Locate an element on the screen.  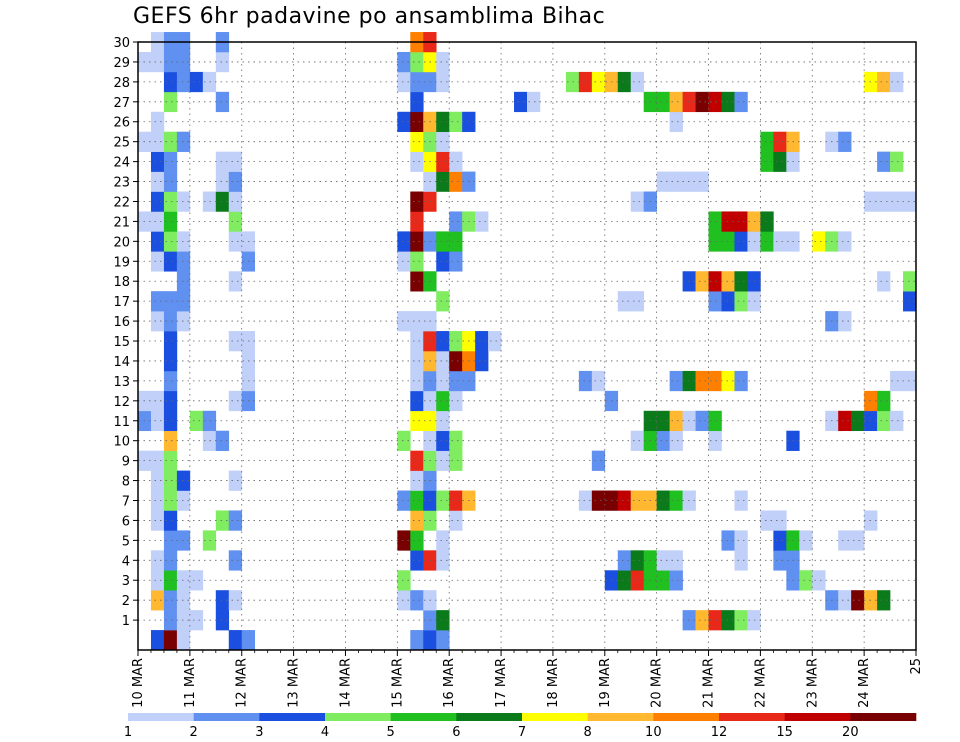
y-tick-label: 6 is located at coordinates (126, 521).